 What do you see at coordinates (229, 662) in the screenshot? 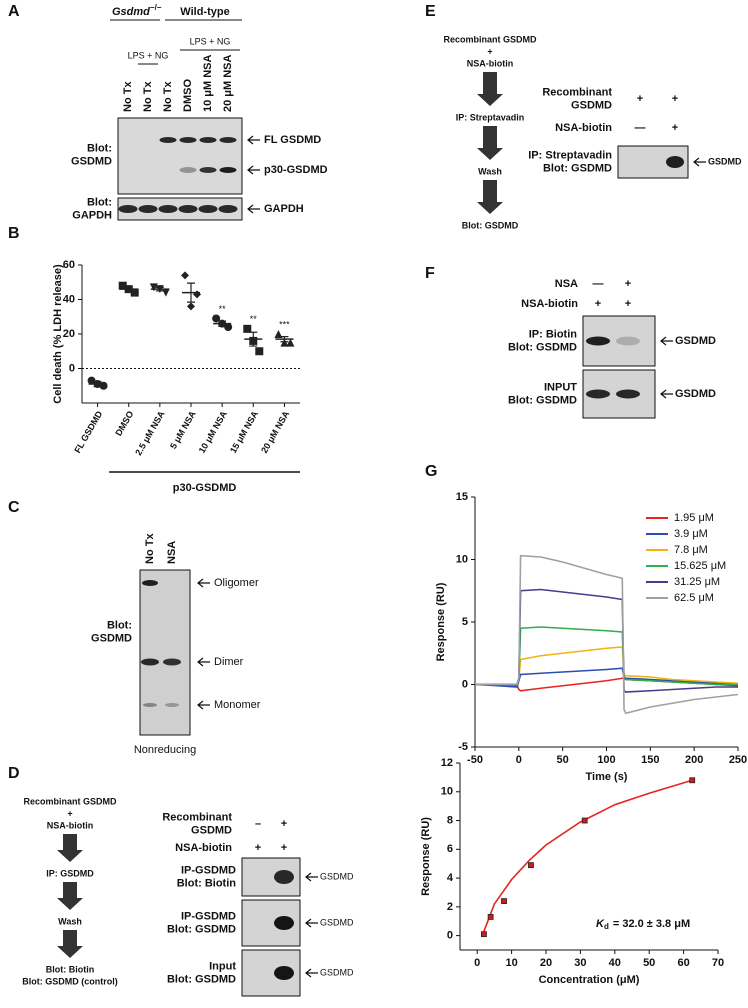
I see `band-label: Dimer` at bounding box center [229, 662].